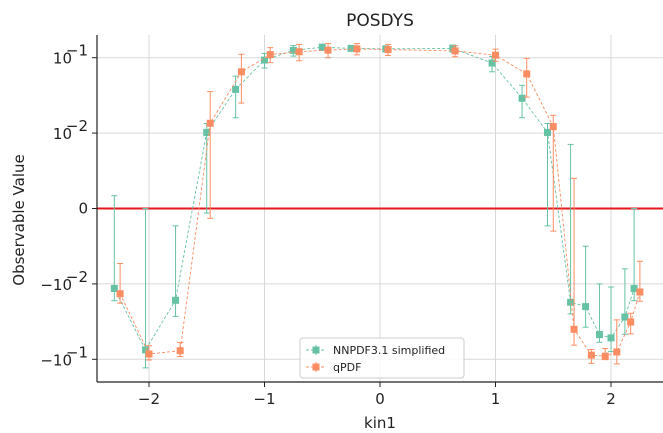  Describe the element at coordinates (380, 21) in the screenshot. I see `chart-title: POSDYS` at that location.